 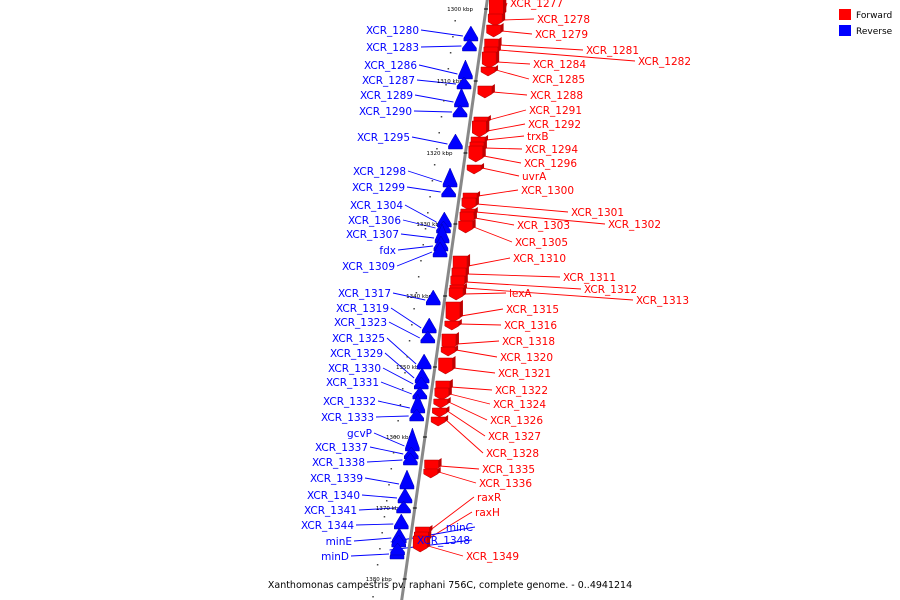 I want to click on gene-label: minD, so click(x=335, y=557).